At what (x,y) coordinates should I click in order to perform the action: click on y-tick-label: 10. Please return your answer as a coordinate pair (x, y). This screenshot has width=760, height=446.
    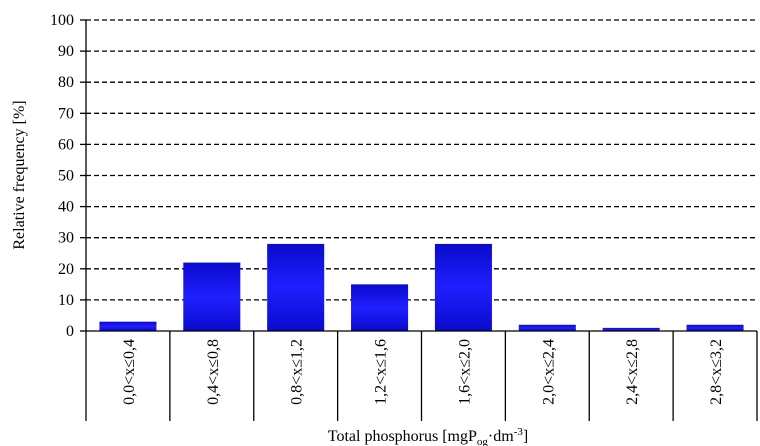
    Looking at the image, I should click on (66, 300).